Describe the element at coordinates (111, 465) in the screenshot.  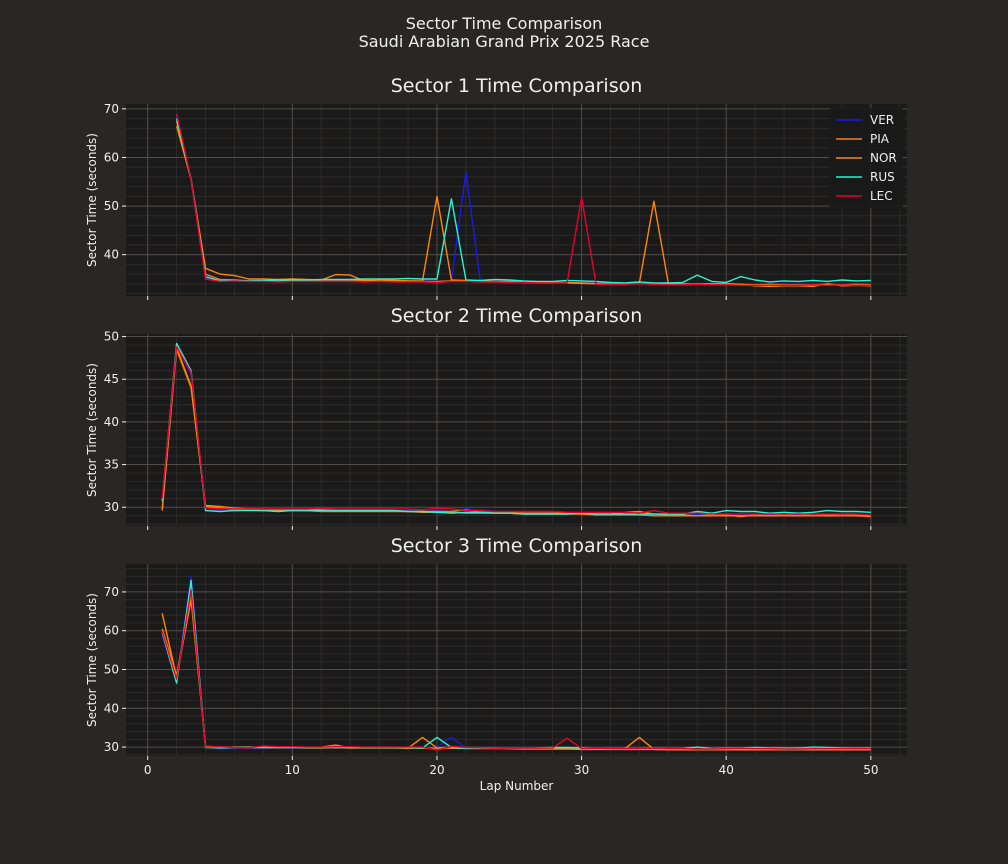
I see `y-tick-label: 35` at that location.